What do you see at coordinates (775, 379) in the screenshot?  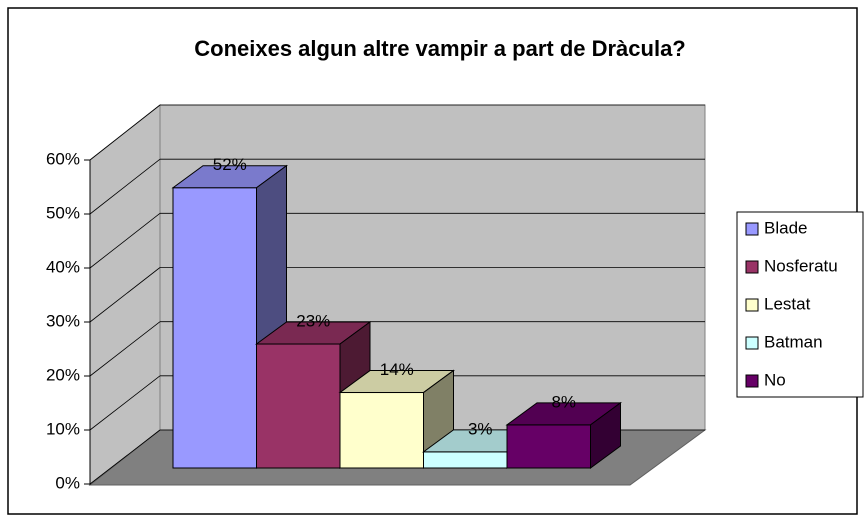 I see `legend-label: No` at bounding box center [775, 379].